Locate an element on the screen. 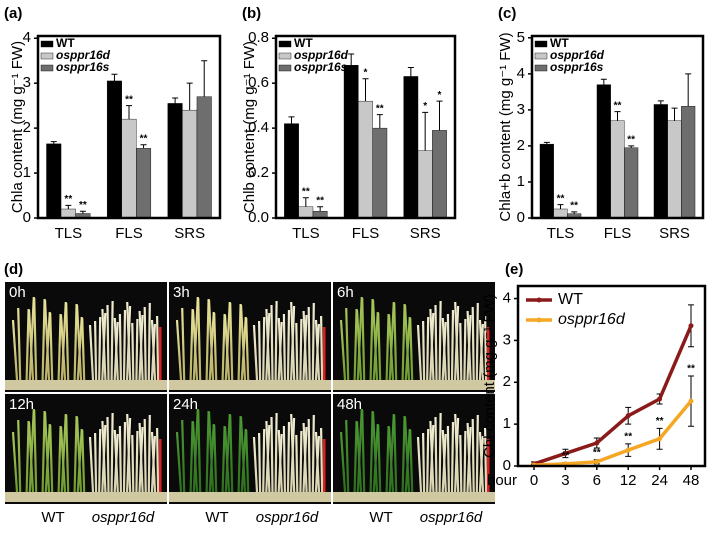 This screenshot has width=709, height=533. x-tick-label: TLS is located at coordinates (306, 233).